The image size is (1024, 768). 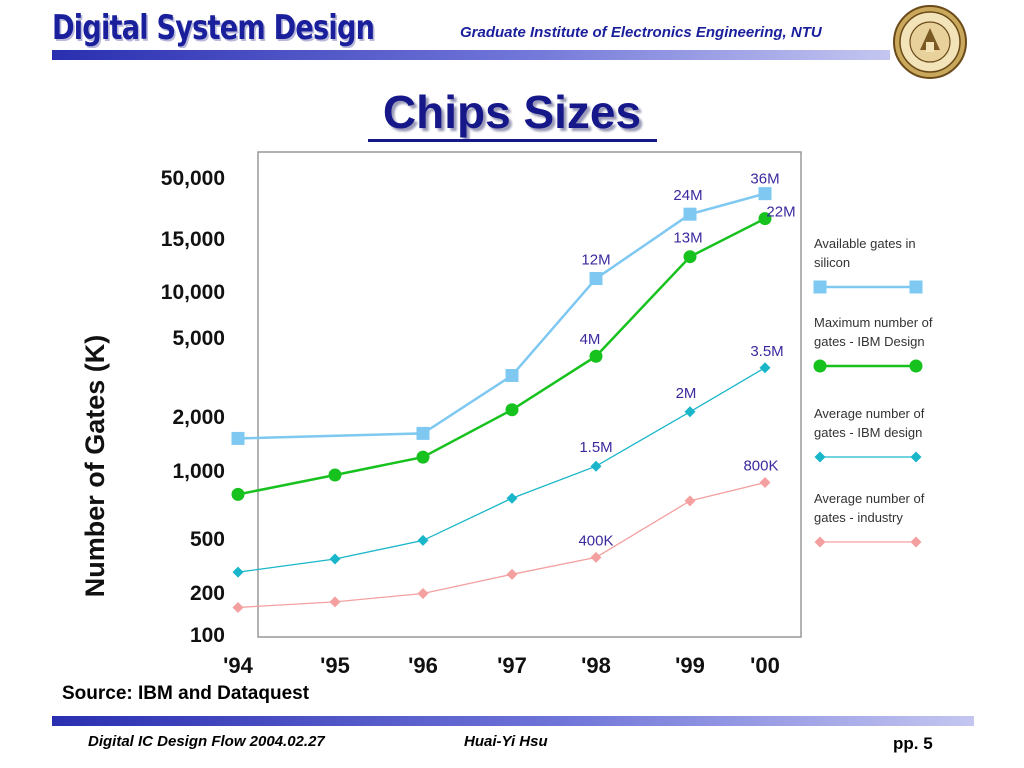 What do you see at coordinates (238, 665) in the screenshot?
I see `x-tick-label: '94` at bounding box center [238, 665].